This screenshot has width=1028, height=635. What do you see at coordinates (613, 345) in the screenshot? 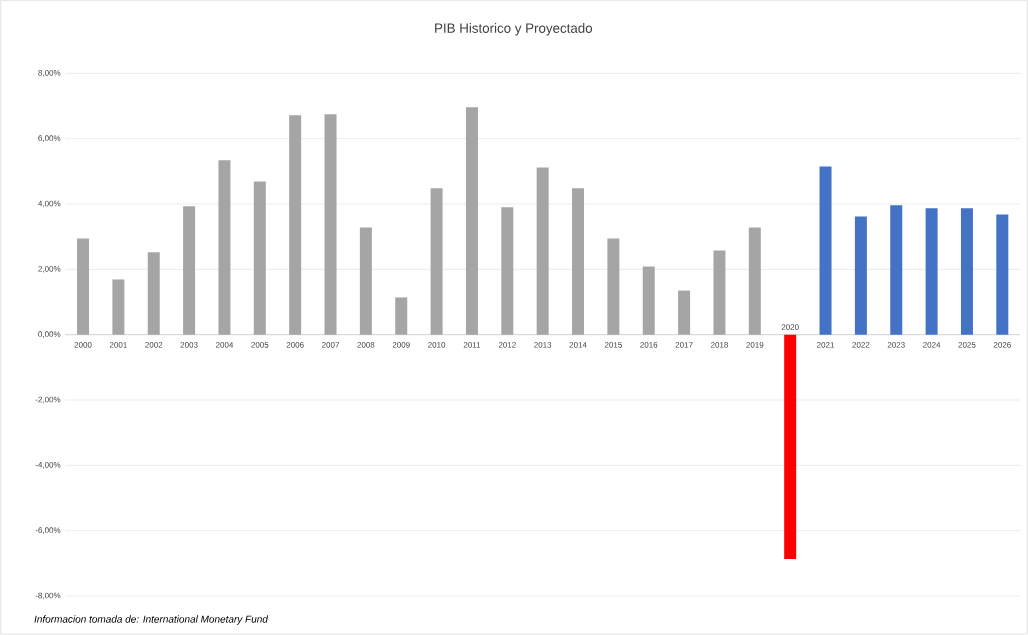
I see `x-tick-label: 2015` at bounding box center [613, 345].